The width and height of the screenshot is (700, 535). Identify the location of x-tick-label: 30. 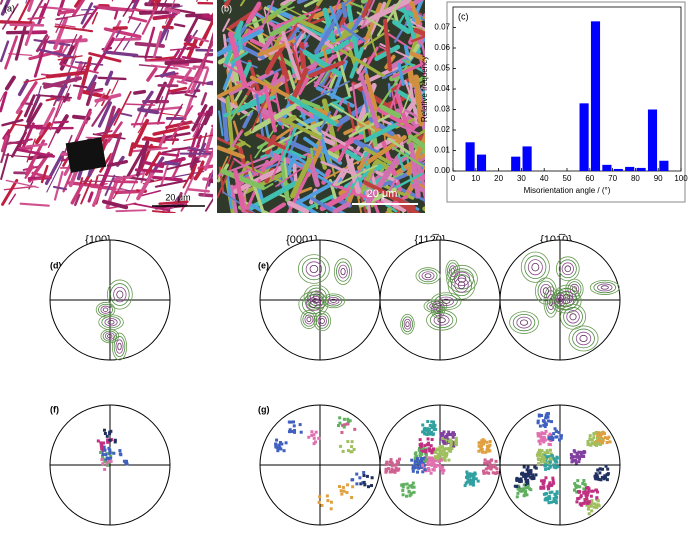
(521, 178).